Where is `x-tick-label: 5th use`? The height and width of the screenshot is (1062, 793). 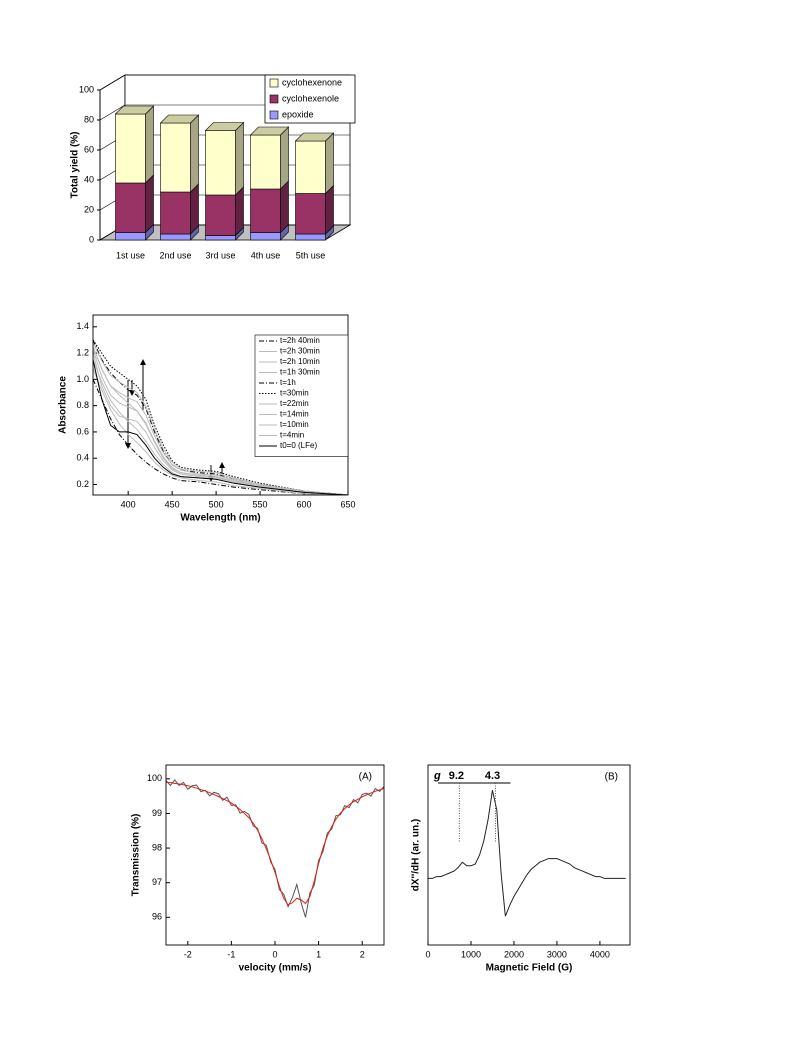 x-tick-label: 5th use is located at coordinates (311, 255).